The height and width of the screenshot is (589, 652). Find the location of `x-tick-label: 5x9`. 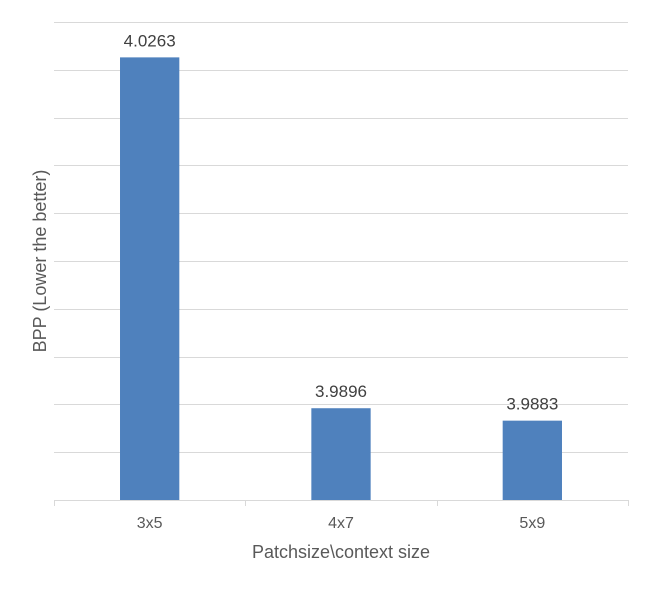

x-tick-label: 5x9 is located at coordinates (532, 523).